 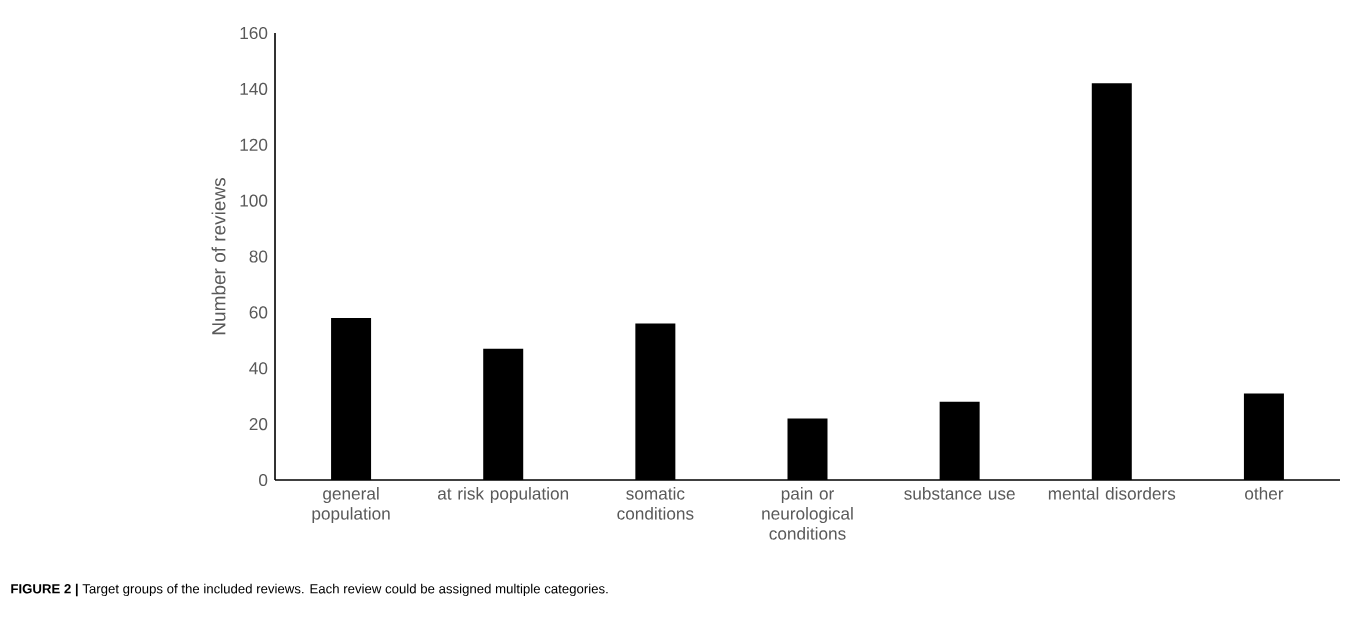 What do you see at coordinates (959, 493) in the screenshot?
I see `x-tick-label: substance use` at bounding box center [959, 493].